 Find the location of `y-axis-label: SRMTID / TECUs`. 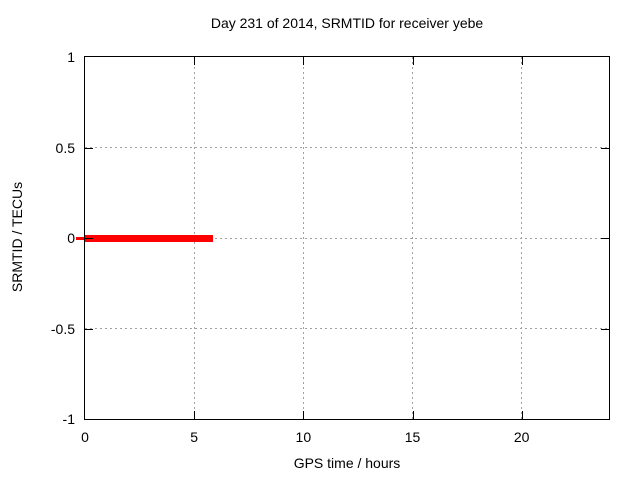

y-axis-label: SRMTID / TECUs is located at coordinates (17, 237).